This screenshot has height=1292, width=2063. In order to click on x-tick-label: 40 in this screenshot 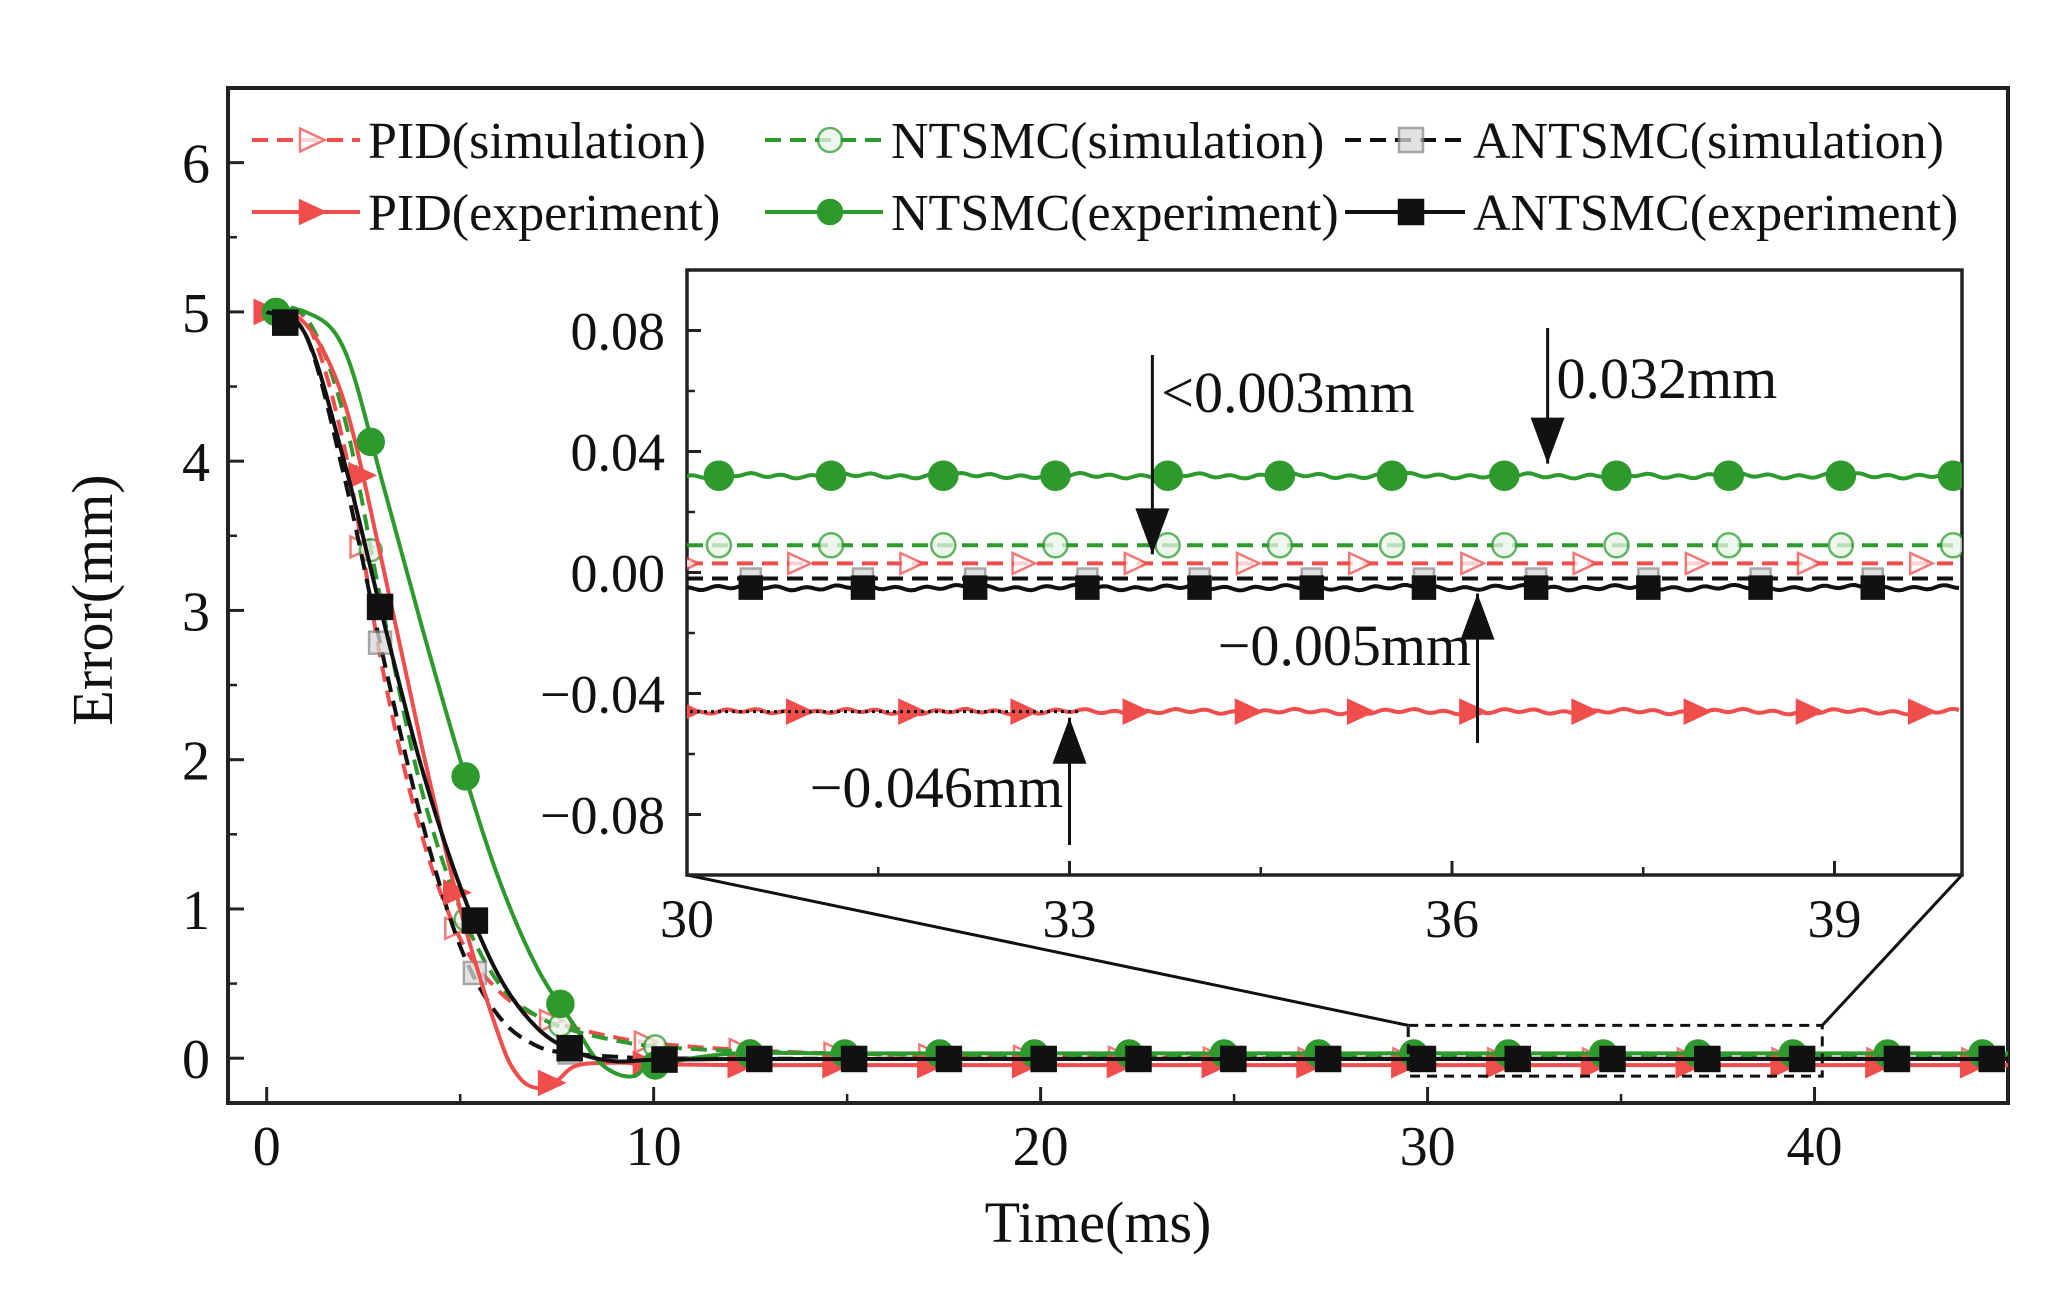, I will do `click(1815, 1147)`.